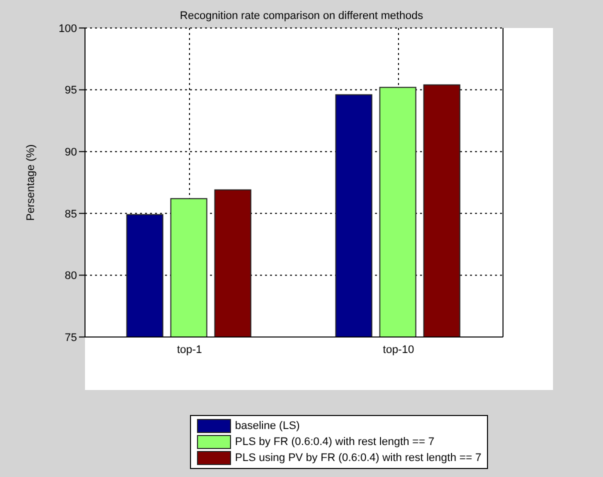  Describe the element at coordinates (70, 152) in the screenshot. I see `y-tick-label: 90` at that location.